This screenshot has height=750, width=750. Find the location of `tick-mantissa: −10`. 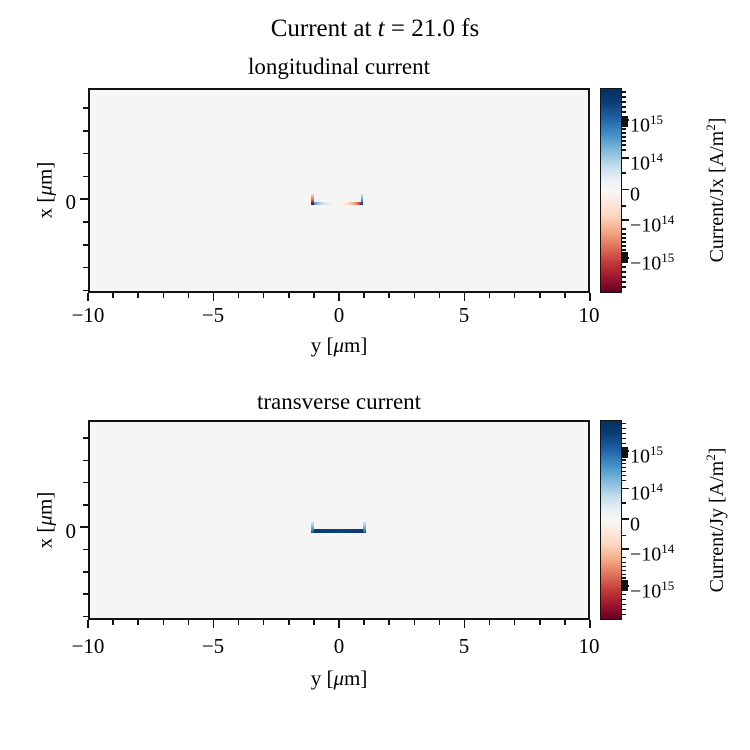

tick-mantissa: −10 is located at coordinates (646, 263).